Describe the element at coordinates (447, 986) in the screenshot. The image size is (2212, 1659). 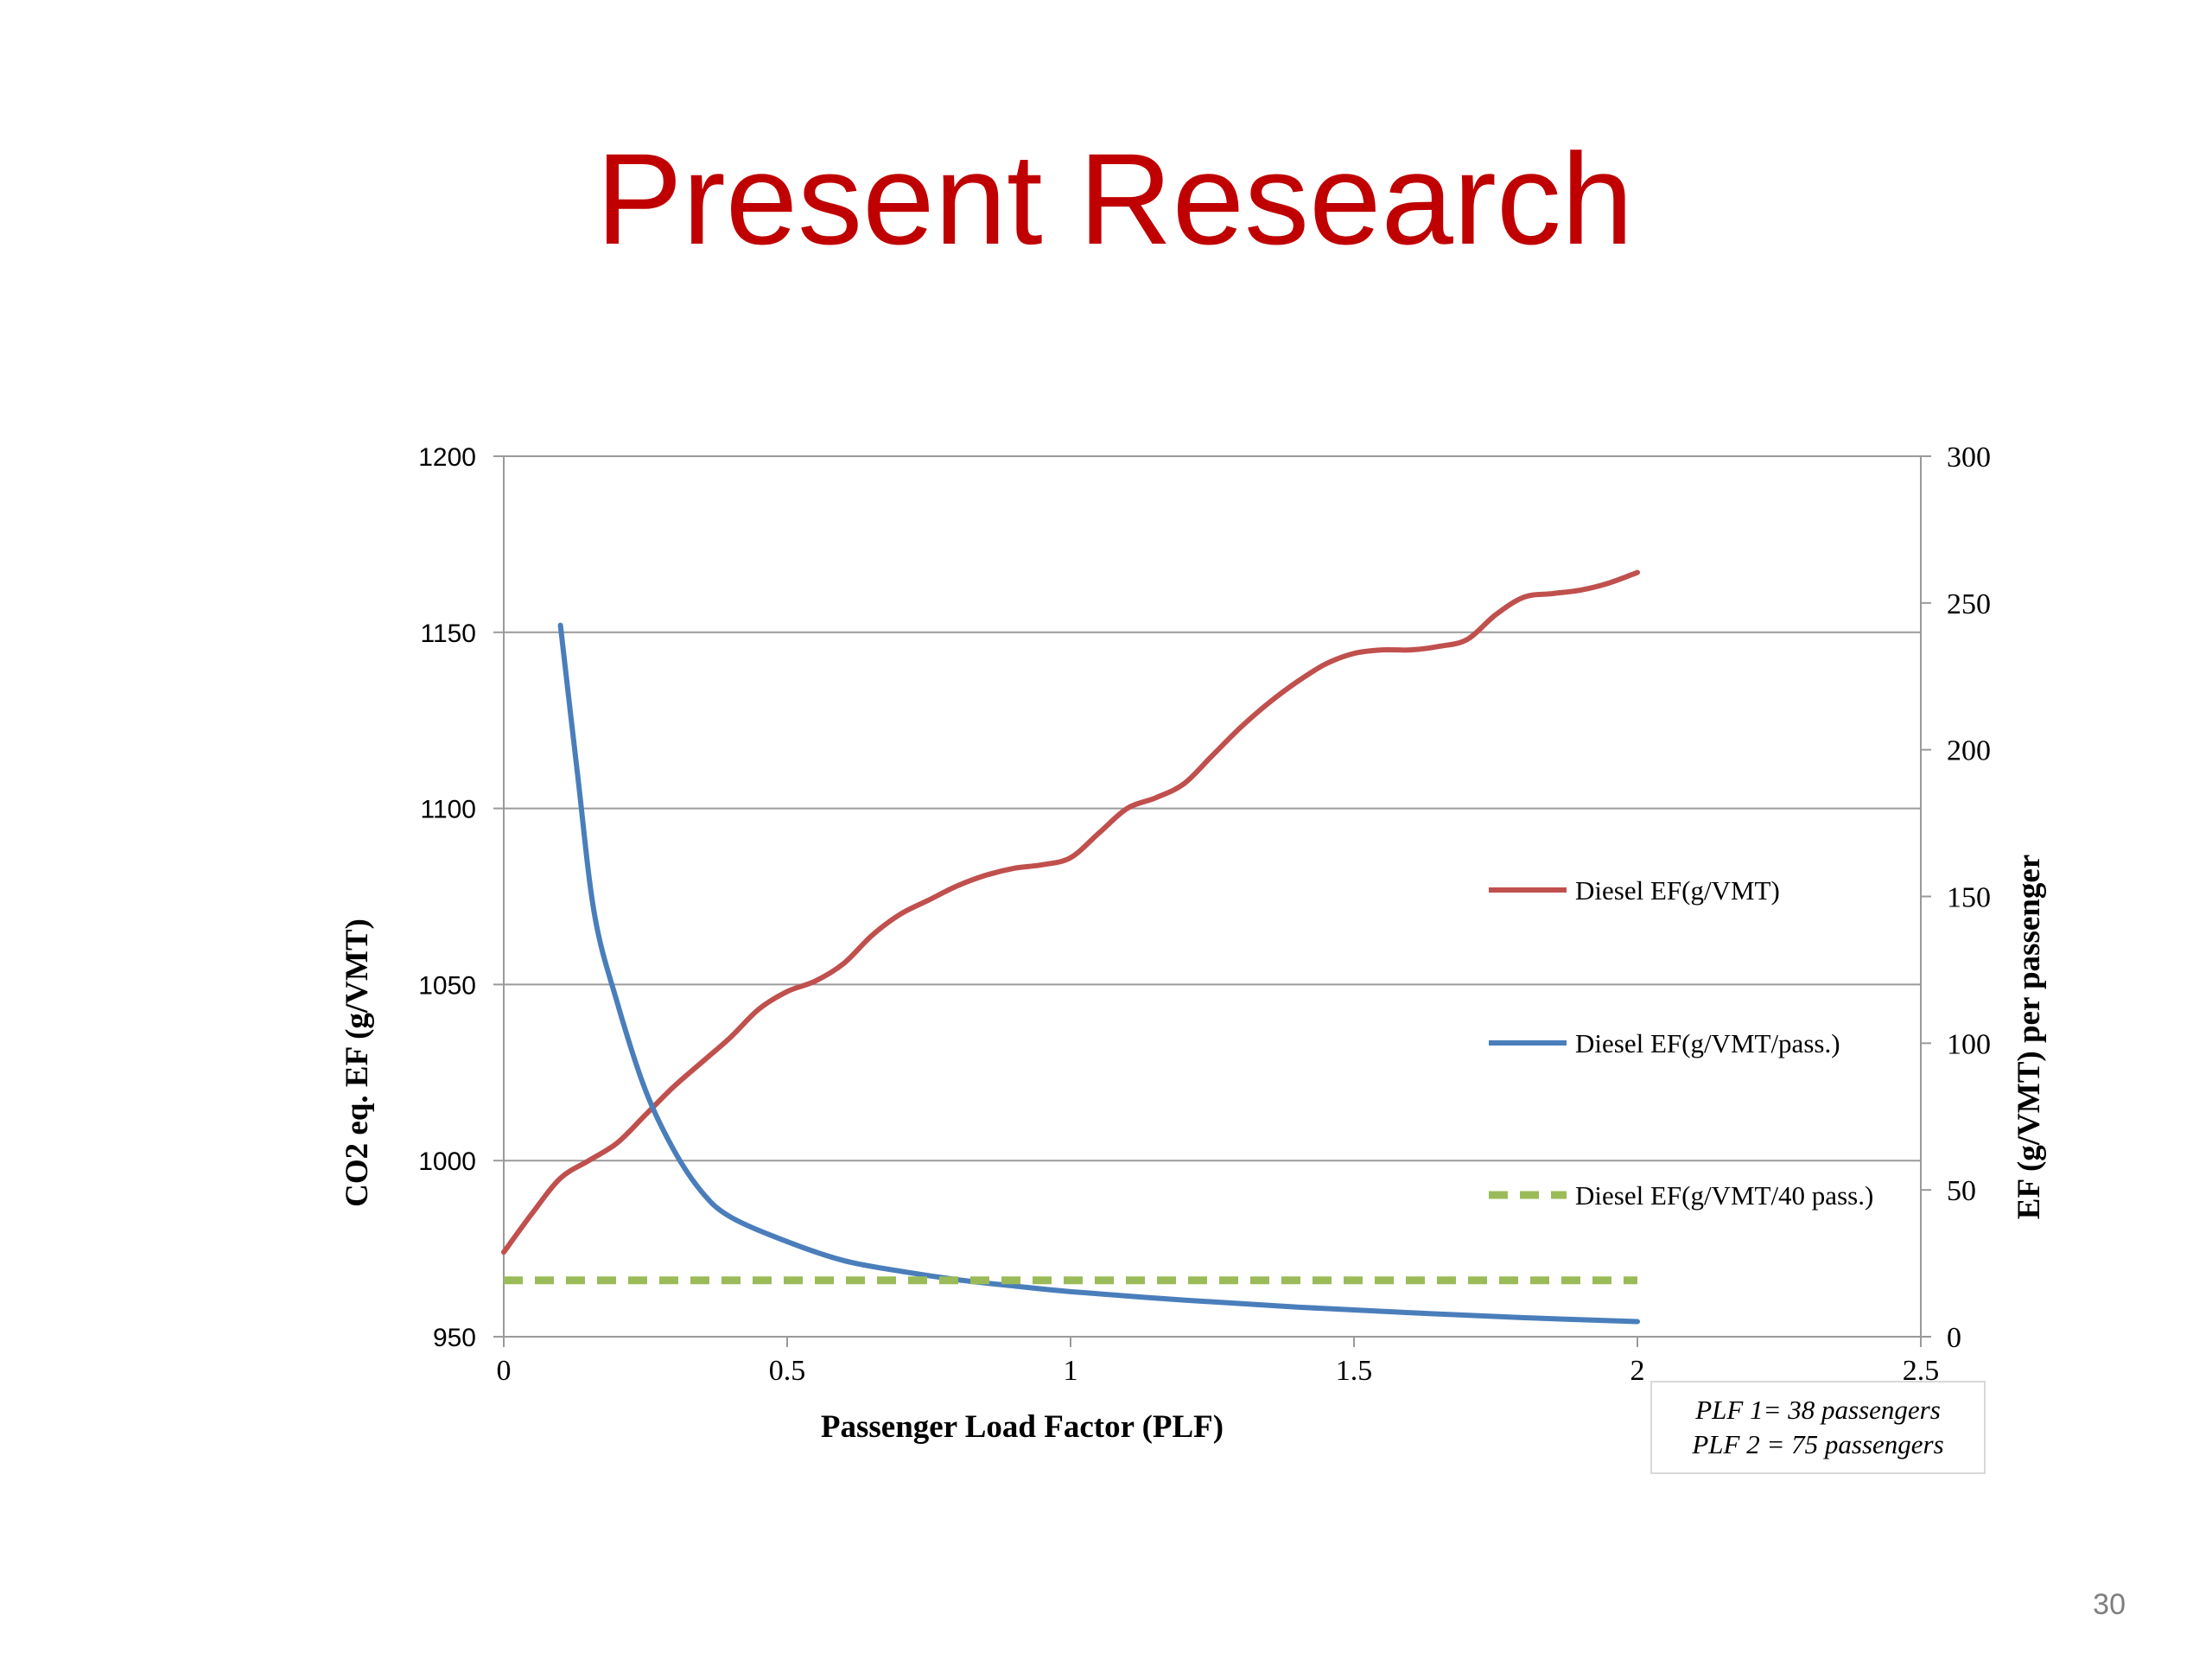
I see `y-tick-label: 1050` at that location.